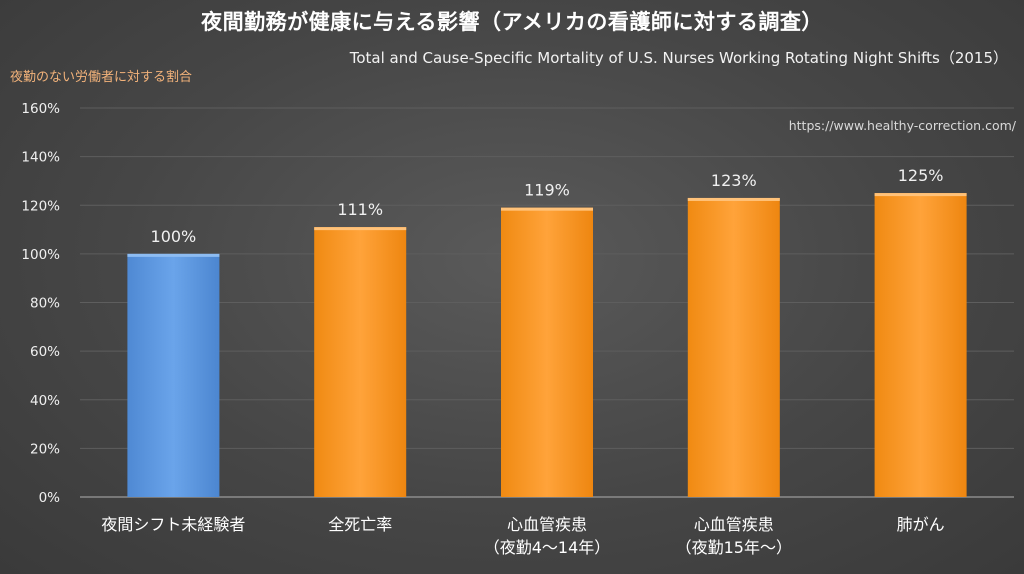  Describe the element at coordinates (921, 524) in the screenshot. I see `category-label: 肺がん` at that location.